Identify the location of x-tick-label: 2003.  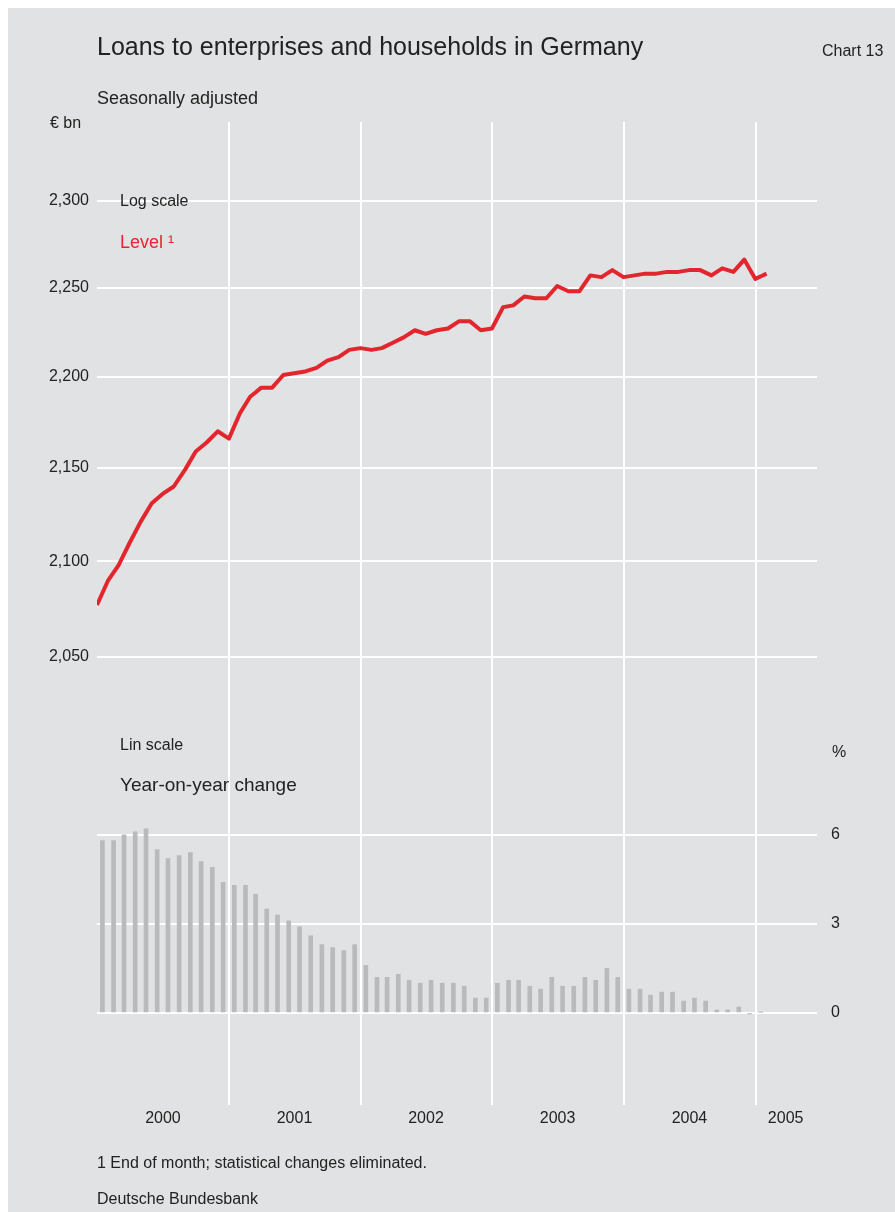
(557, 1118).